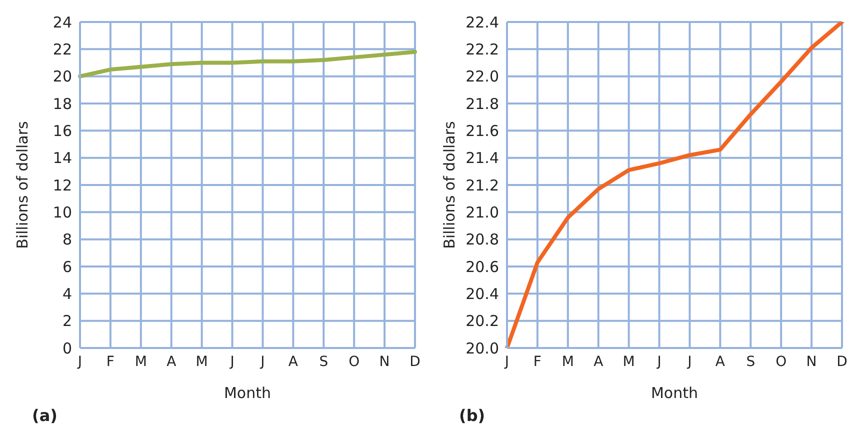 This screenshot has height=441, width=851. What do you see at coordinates (472, 415) in the screenshot?
I see `text: (b)` at bounding box center [472, 415].